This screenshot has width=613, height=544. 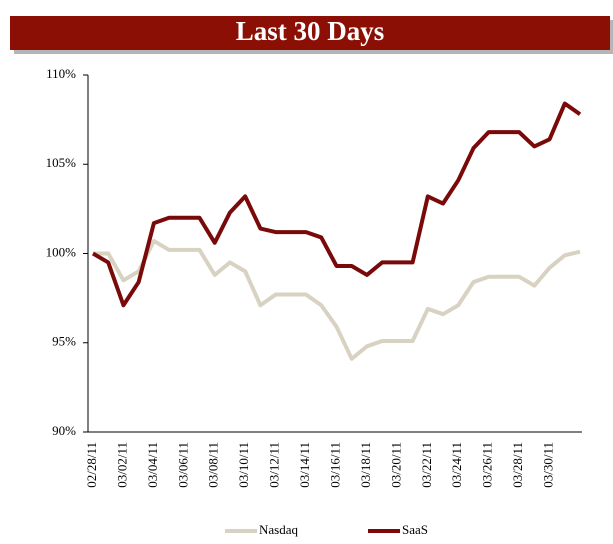 What do you see at coordinates (61, 162) in the screenshot?
I see `y-tick-label: 105%` at bounding box center [61, 162].